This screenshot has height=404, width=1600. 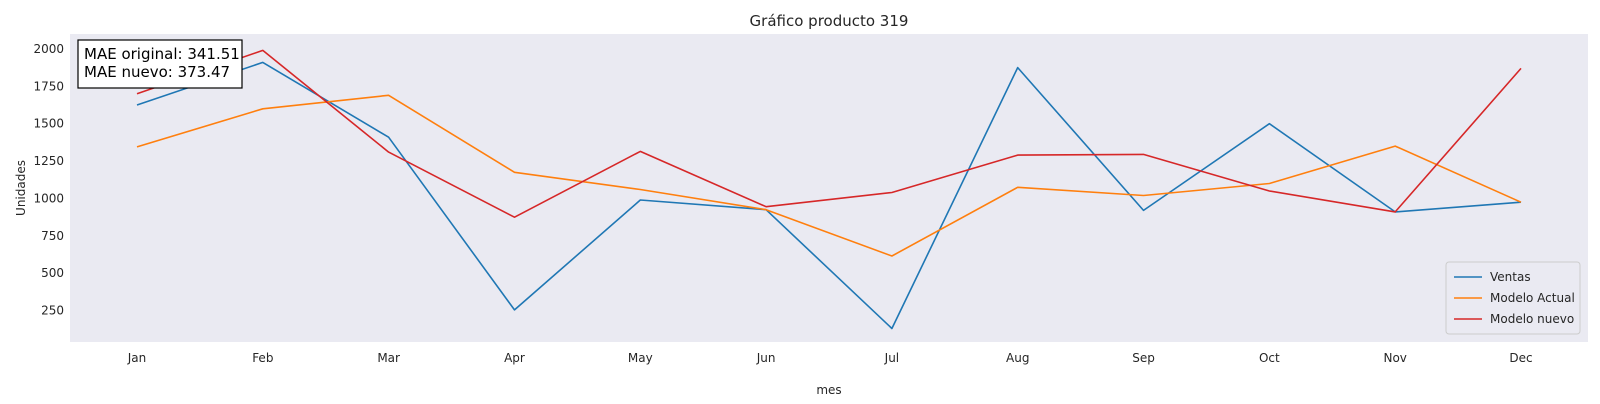 What do you see at coordinates (48, 198) in the screenshot?
I see `y-tick-label: 1000` at bounding box center [48, 198].